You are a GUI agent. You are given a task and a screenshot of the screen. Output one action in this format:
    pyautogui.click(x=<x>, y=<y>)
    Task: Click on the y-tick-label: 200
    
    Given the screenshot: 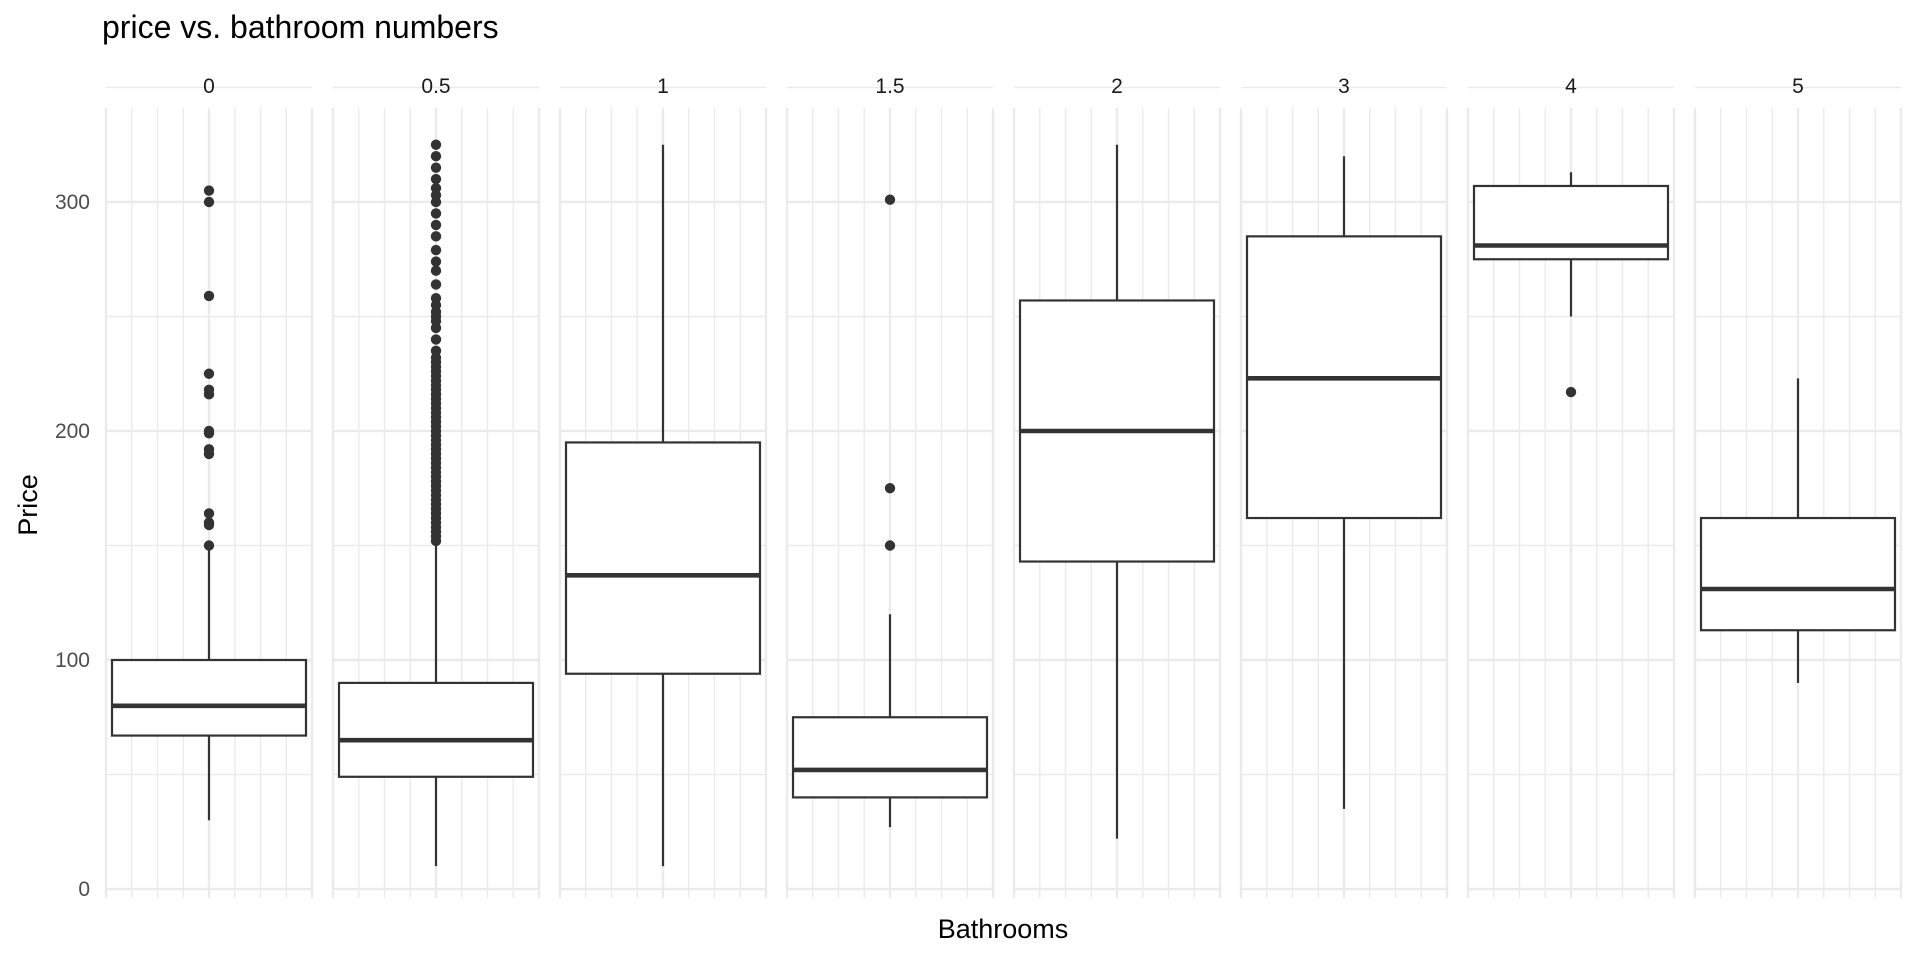 What is the action you would take?
    pyautogui.click(x=72, y=431)
    